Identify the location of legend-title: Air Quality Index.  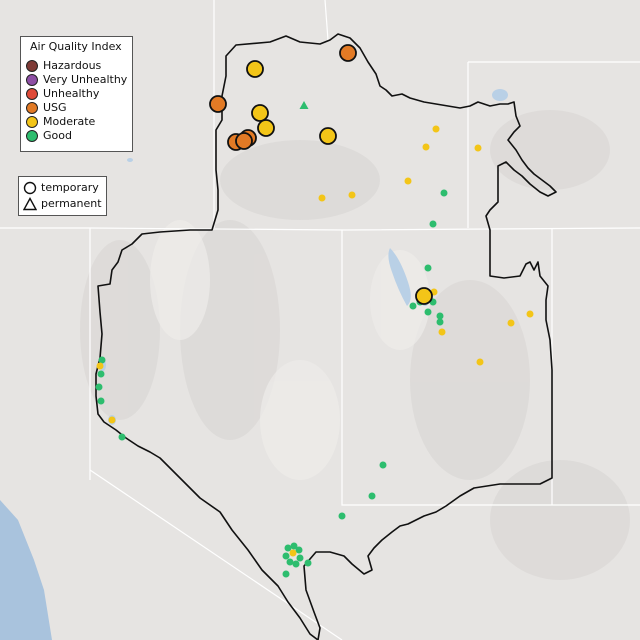
(76, 46).